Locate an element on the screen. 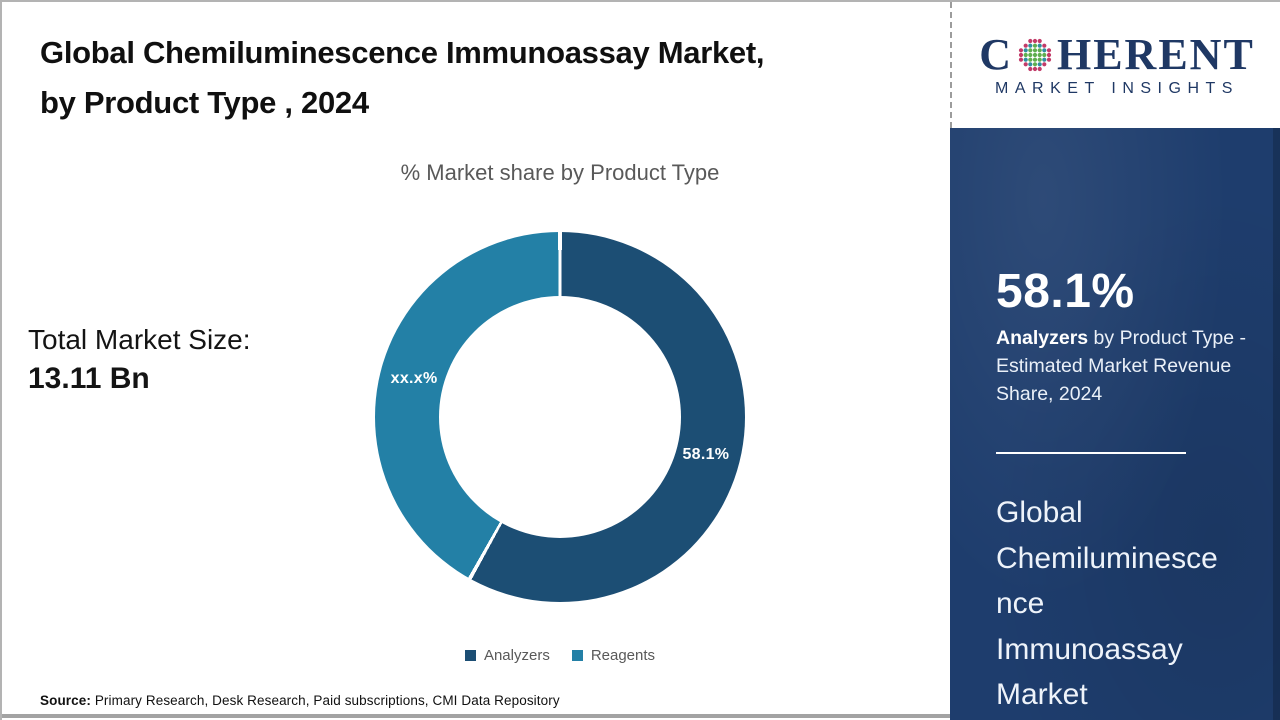 Image resolution: width=1280 pixels, height=720 pixels. source-label: Source: is located at coordinates (65, 700).